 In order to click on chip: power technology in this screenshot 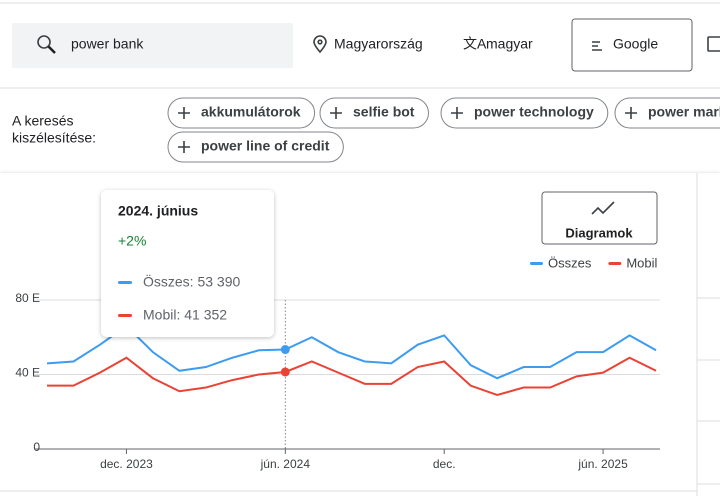, I will do `click(524, 113)`.